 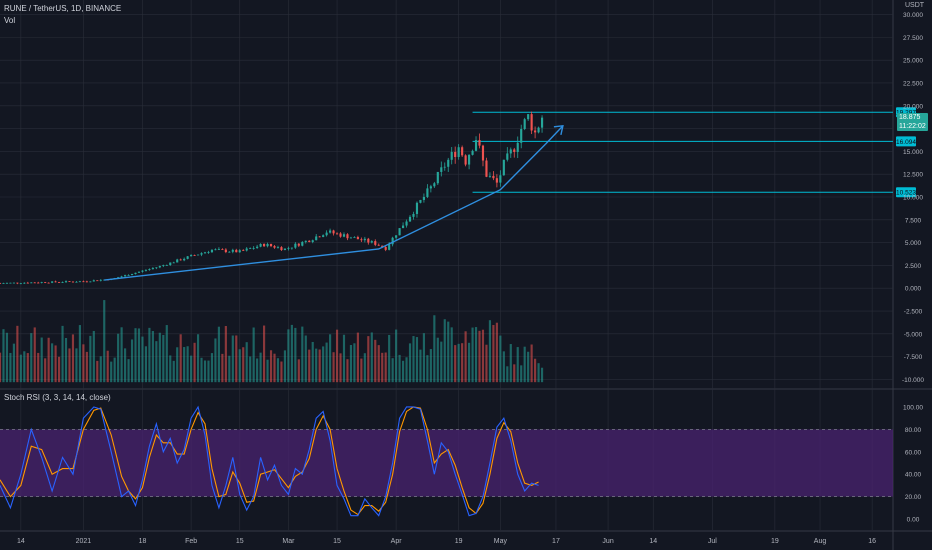 I want to click on price-tick-label: -10.000, so click(x=913, y=380).